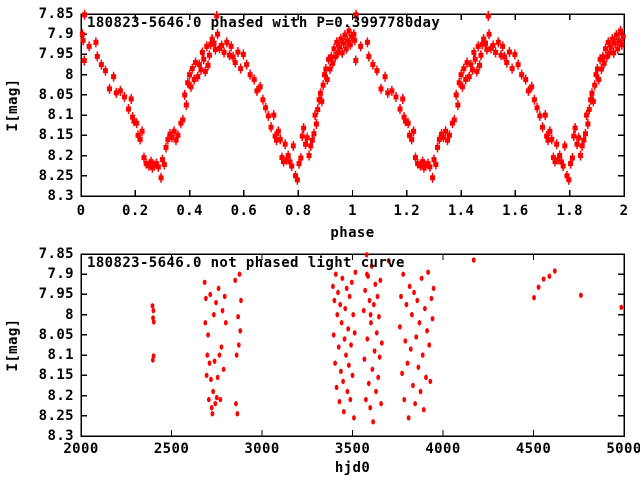 This screenshot has height=480, width=640. Describe the element at coordinates (264, 23) in the screenshot. I see `plot1-title: 180823-5646.0 phased with P=0.3997780day` at that location.